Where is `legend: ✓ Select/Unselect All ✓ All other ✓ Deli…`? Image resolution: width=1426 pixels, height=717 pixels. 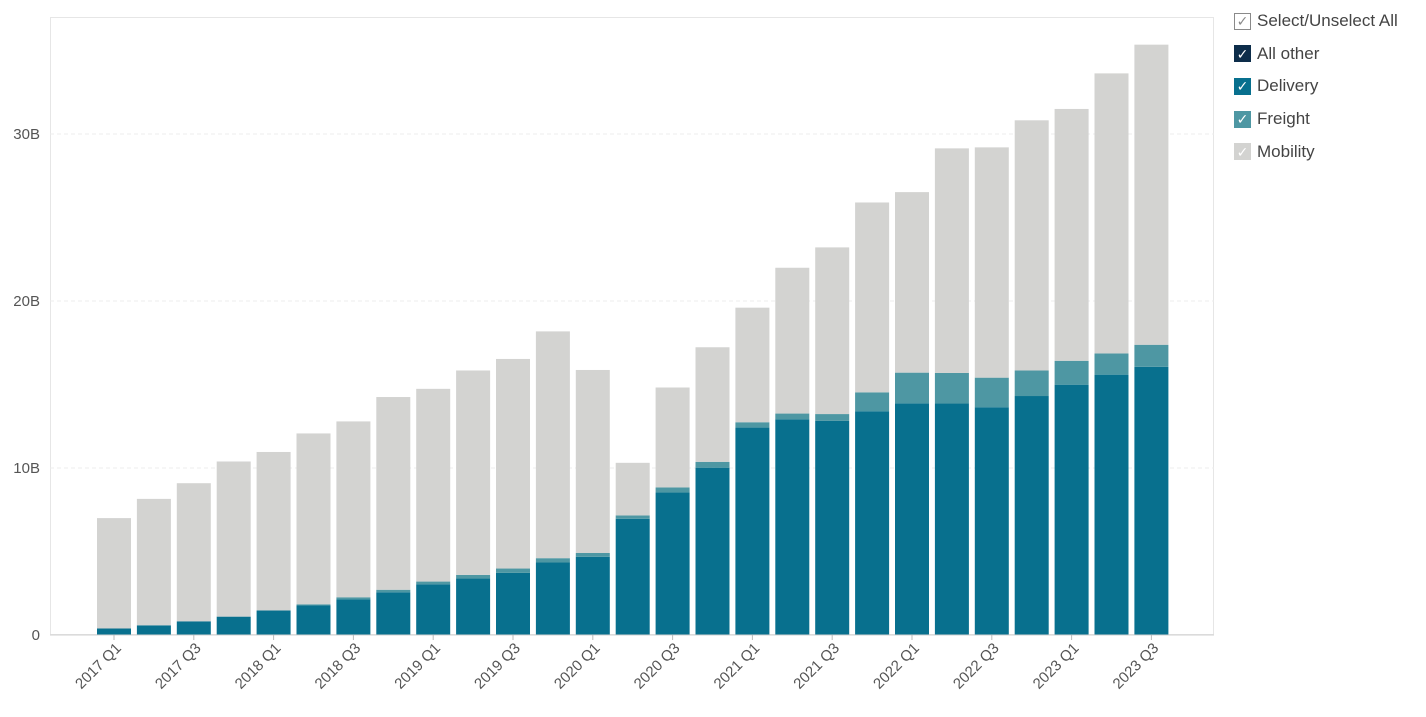
legend: ✓ Select/Unselect All ✓ All other ✓ Deli… is located at coordinates (1329, 91).